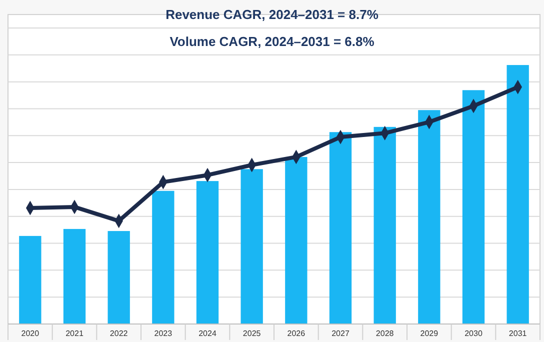 This screenshot has width=544, height=342. What do you see at coordinates (341, 333) in the screenshot?
I see `x-tick-label: 2027` at bounding box center [341, 333].